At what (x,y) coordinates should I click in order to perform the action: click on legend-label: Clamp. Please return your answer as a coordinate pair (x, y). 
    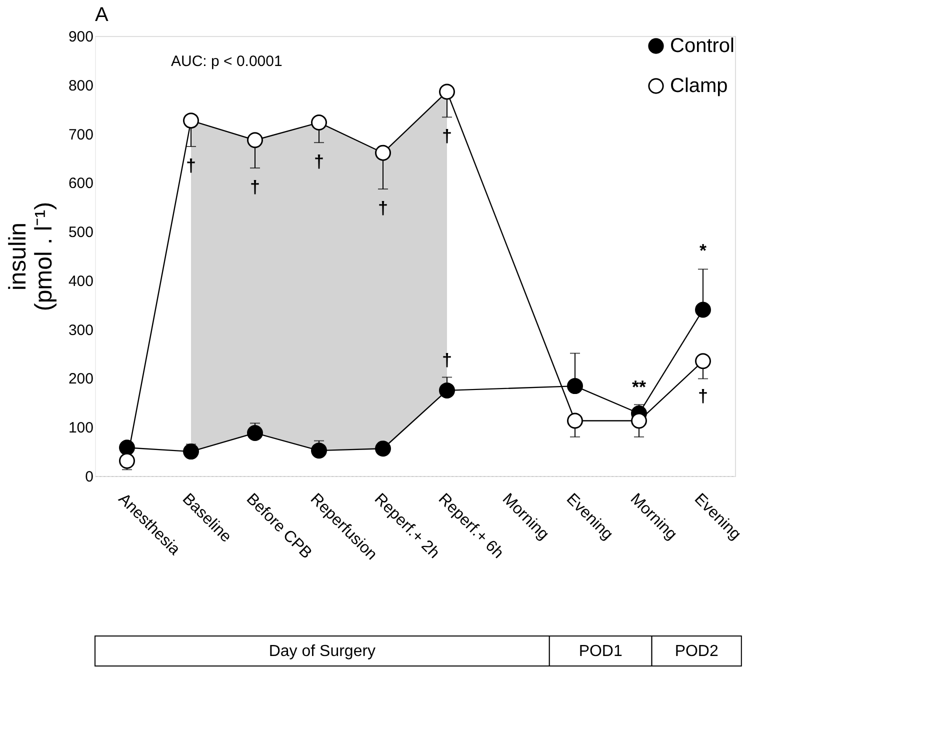
    Looking at the image, I should click on (699, 86).